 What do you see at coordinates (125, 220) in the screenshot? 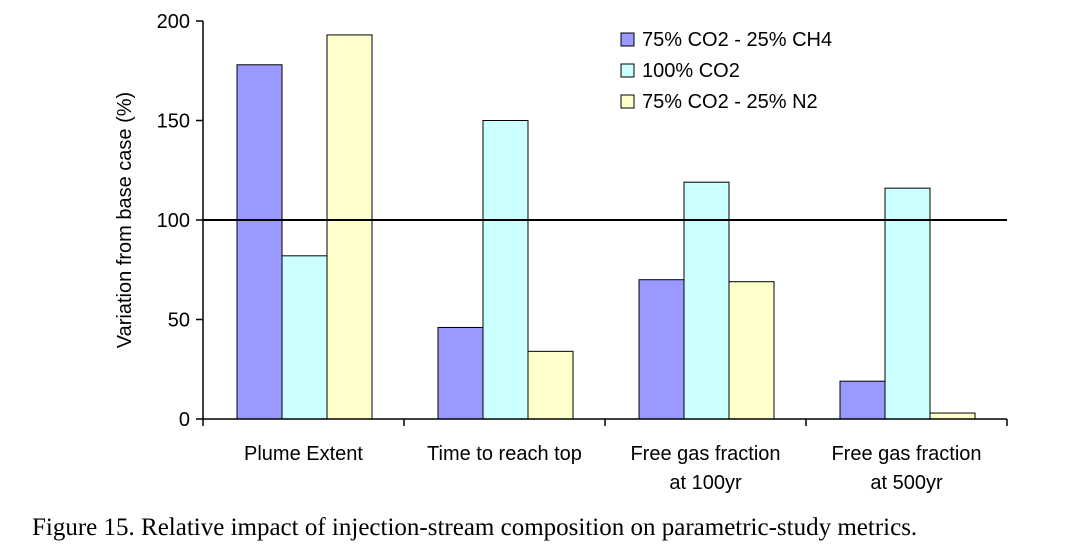
I see `y-axis-label: Variation from base case (%)` at bounding box center [125, 220].